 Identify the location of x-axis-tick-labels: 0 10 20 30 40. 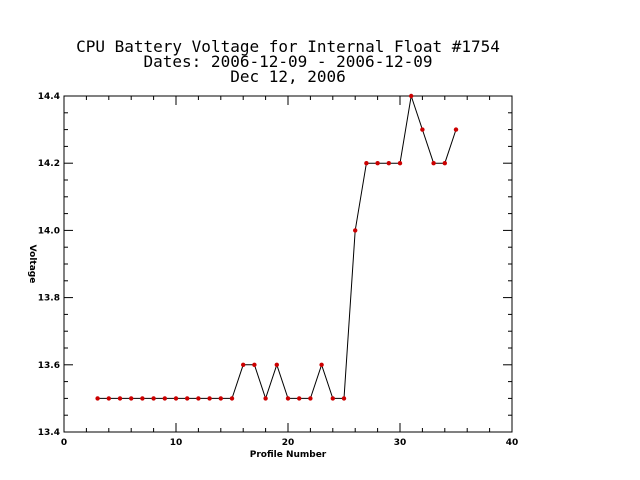
(289, 443).